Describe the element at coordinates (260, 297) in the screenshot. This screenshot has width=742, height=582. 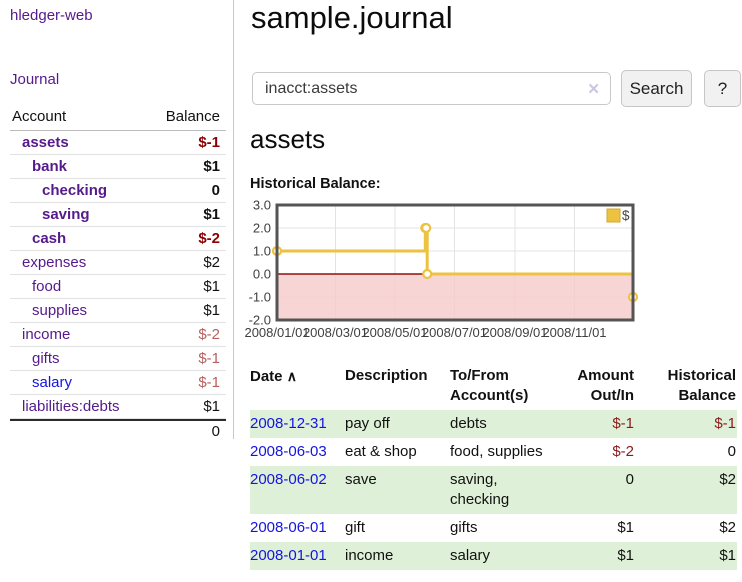
I see `svg-text: -1.0` at that location.